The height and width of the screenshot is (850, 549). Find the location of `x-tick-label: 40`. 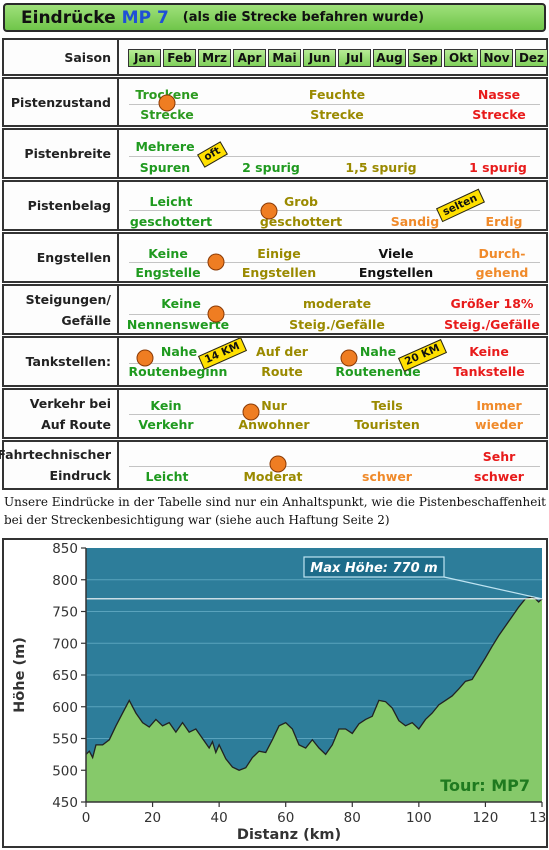

x-tick-label: 40 is located at coordinates (219, 818).